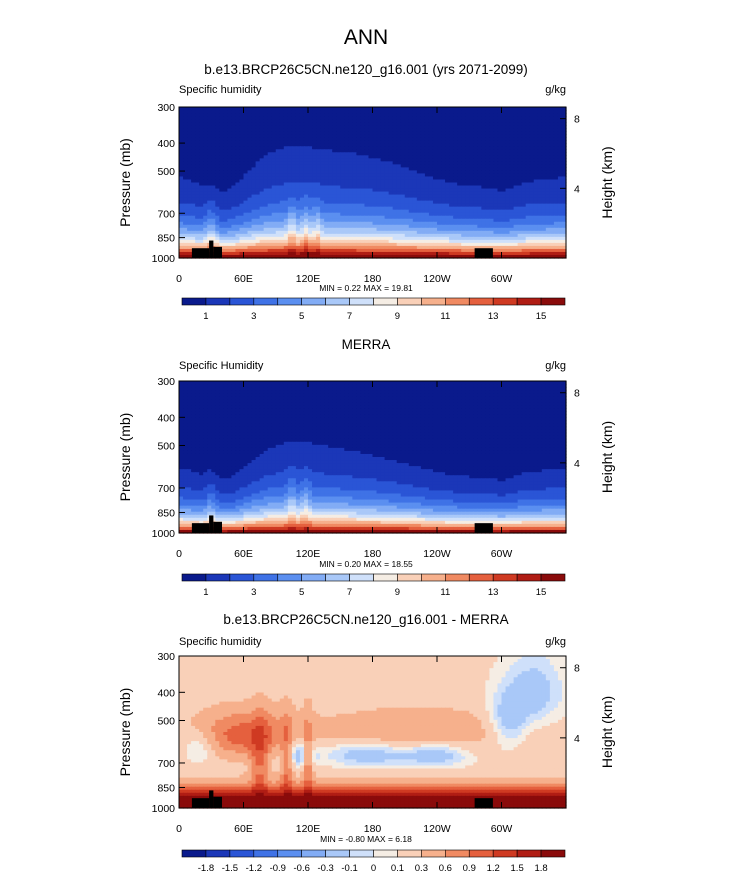 Image resolution: width=733 pixels, height=878 pixels. I want to click on colorbar-label: 13, so click(493, 316).